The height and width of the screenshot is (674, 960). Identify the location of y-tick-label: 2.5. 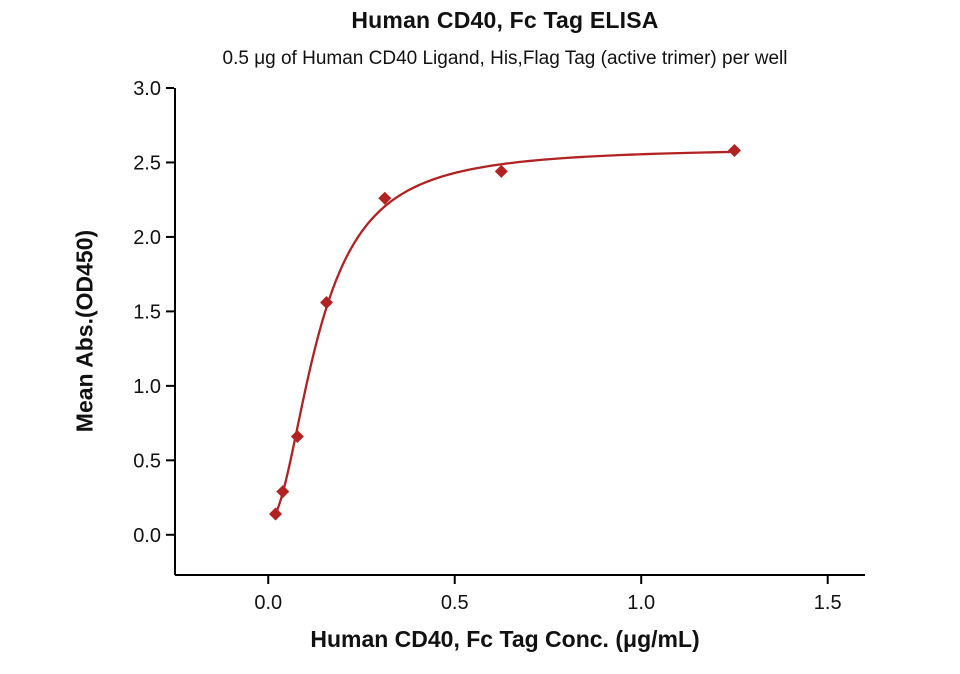
(147, 163).